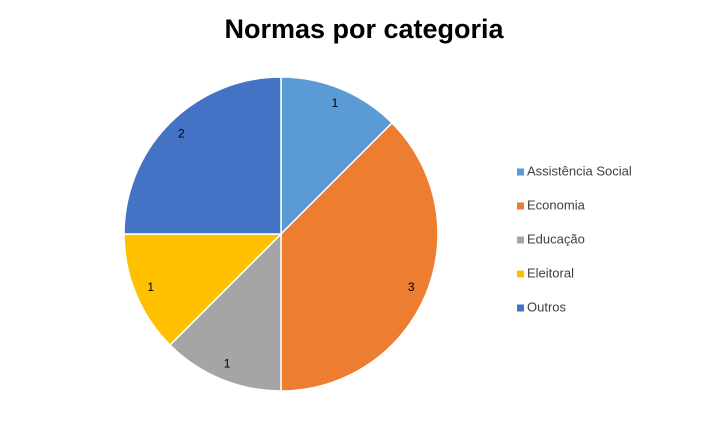 Image resolution: width=716 pixels, height=426 pixels. Describe the element at coordinates (550, 272) in the screenshot. I see `legend-label: Eleitoral` at that location.